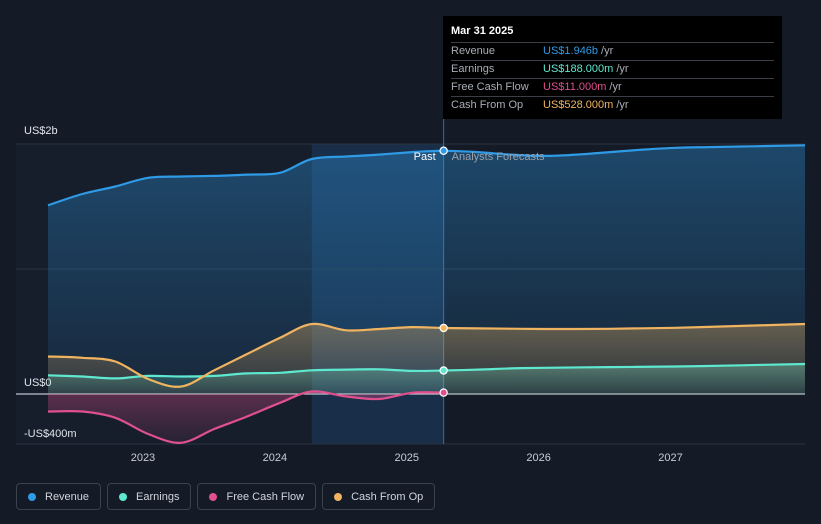 This screenshot has width=821, height=524. What do you see at coordinates (143, 458) in the screenshot?
I see `x-tick-label: 2023` at bounding box center [143, 458].